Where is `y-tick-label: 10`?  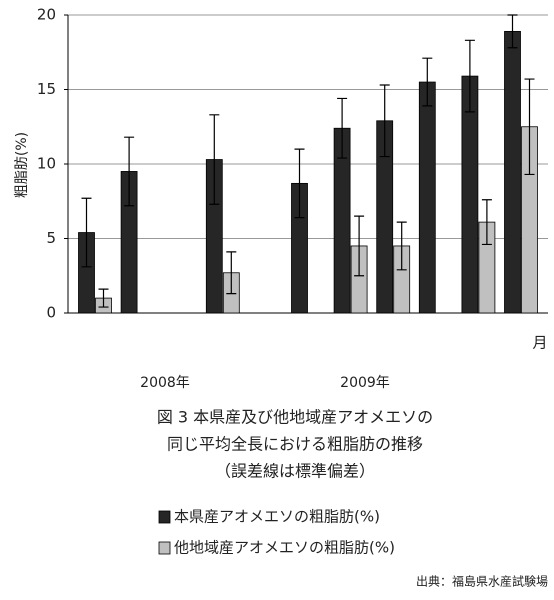
y-tick-label: 10 is located at coordinates (46, 164).